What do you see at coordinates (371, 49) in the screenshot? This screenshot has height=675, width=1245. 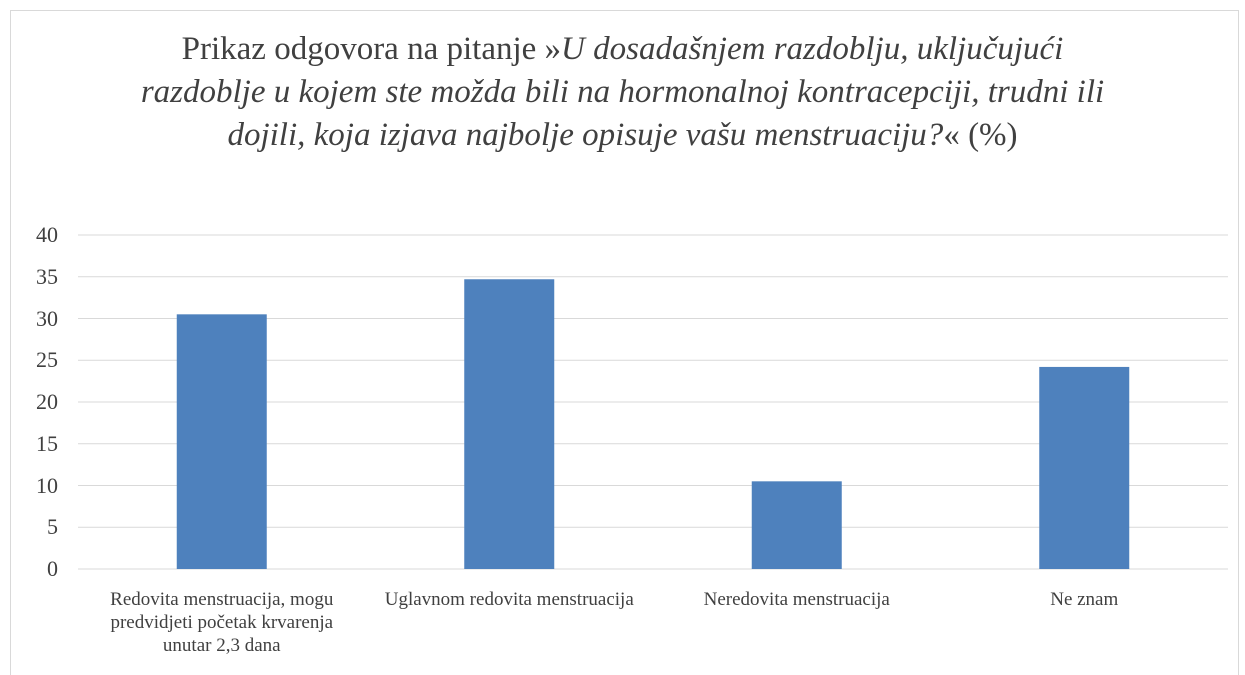 I see `title-part: Prikaz odgovora na pitanje »` at bounding box center [371, 49].